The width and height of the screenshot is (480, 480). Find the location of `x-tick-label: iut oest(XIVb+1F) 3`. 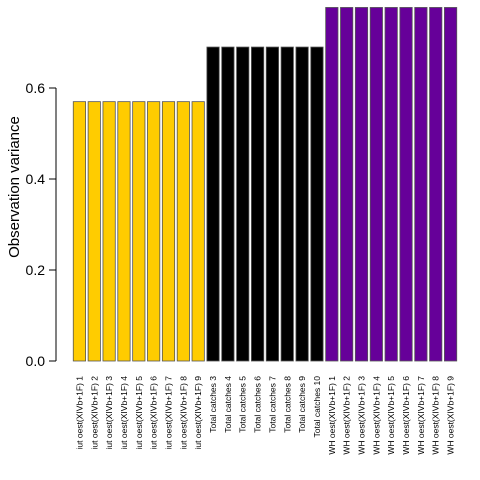

x-tick-label: iut oest(XIVb+1F) 3 is located at coordinates (109, 413).